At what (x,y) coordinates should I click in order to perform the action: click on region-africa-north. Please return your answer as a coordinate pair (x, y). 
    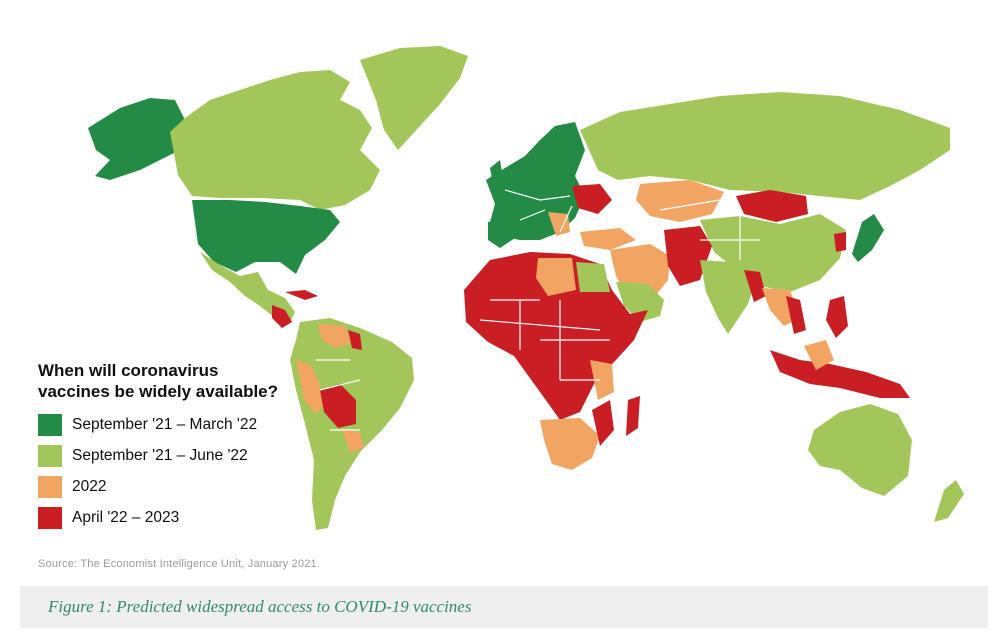
    Looking at the image, I should click on (556, 336).